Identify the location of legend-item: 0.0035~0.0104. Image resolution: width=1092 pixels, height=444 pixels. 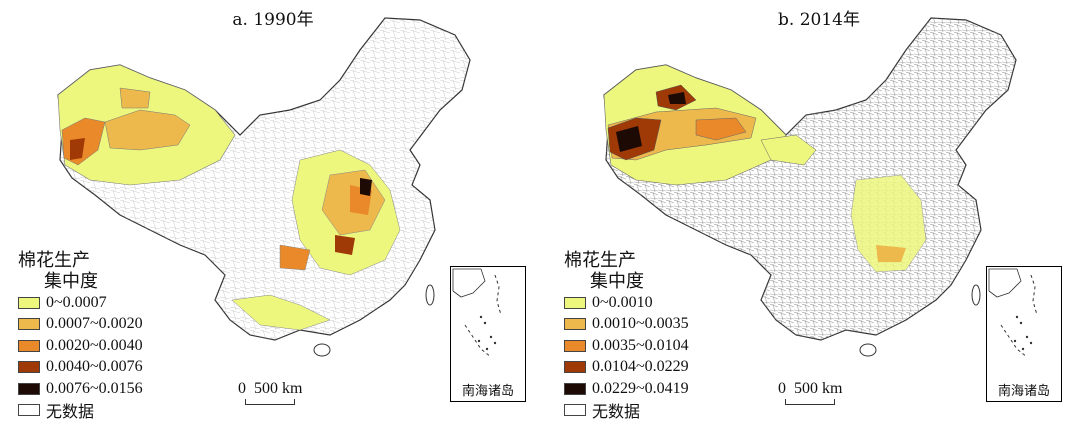
(626, 346).